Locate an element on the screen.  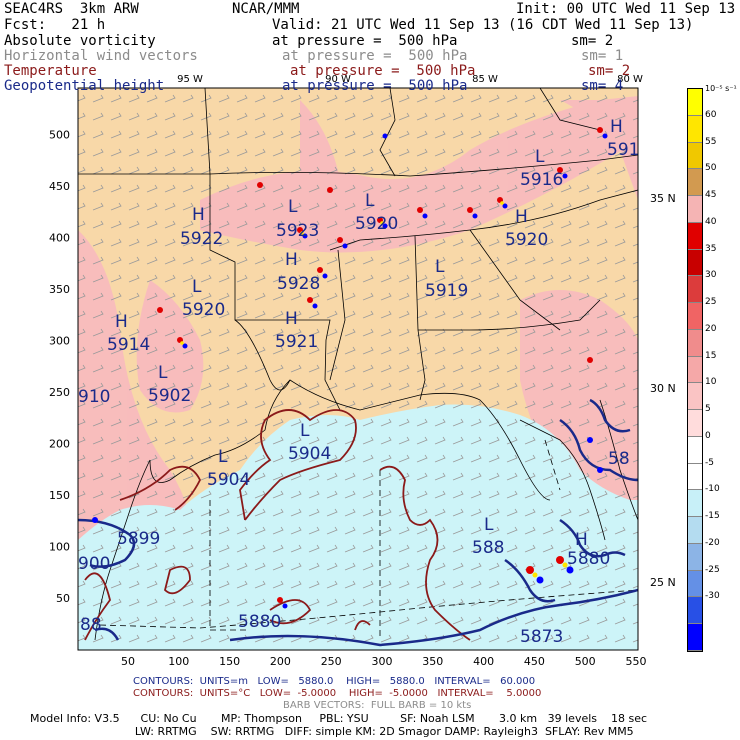
map-label-20: H is located at coordinates (291, 319).